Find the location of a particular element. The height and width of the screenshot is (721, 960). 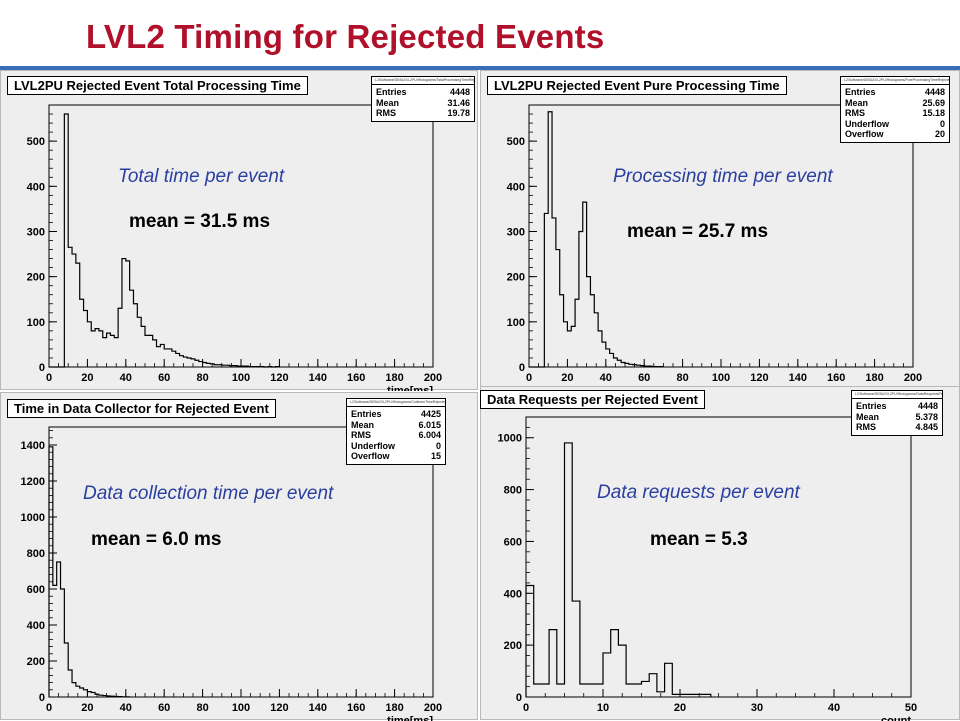

y-tick-label: 500 is located at coordinates (36, 142).